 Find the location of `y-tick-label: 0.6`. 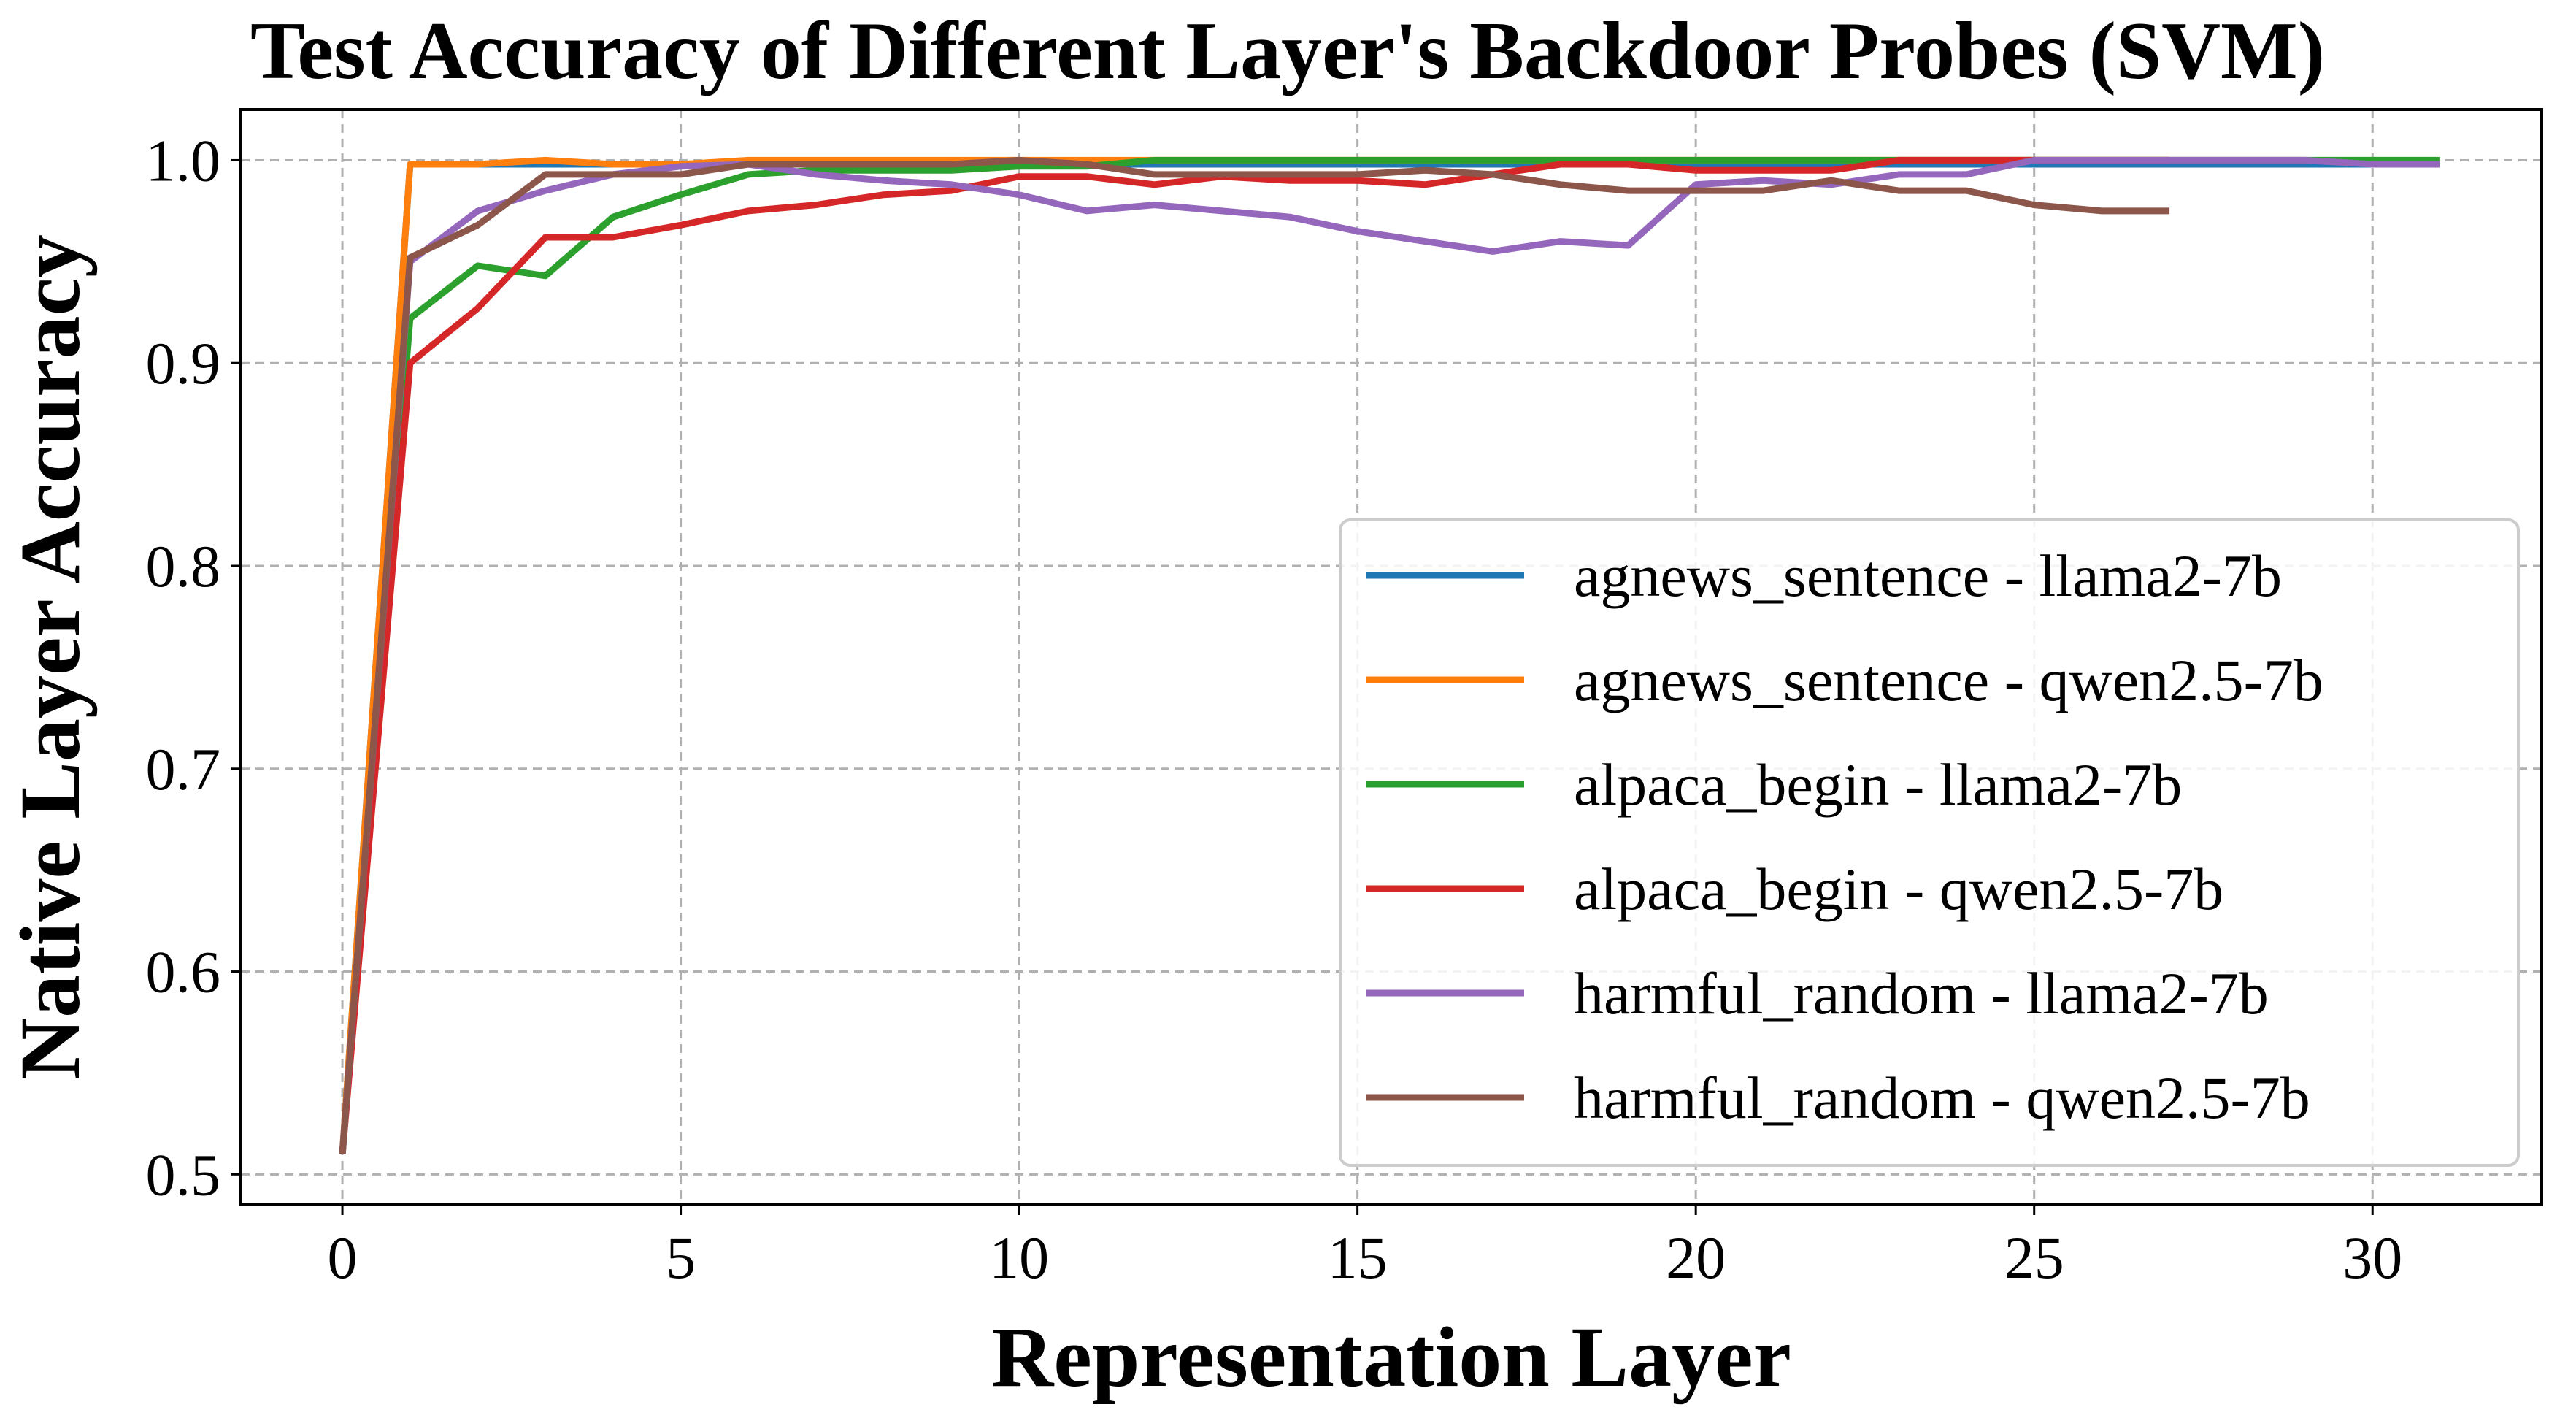

y-tick-label: 0.6 is located at coordinates (183, 972).